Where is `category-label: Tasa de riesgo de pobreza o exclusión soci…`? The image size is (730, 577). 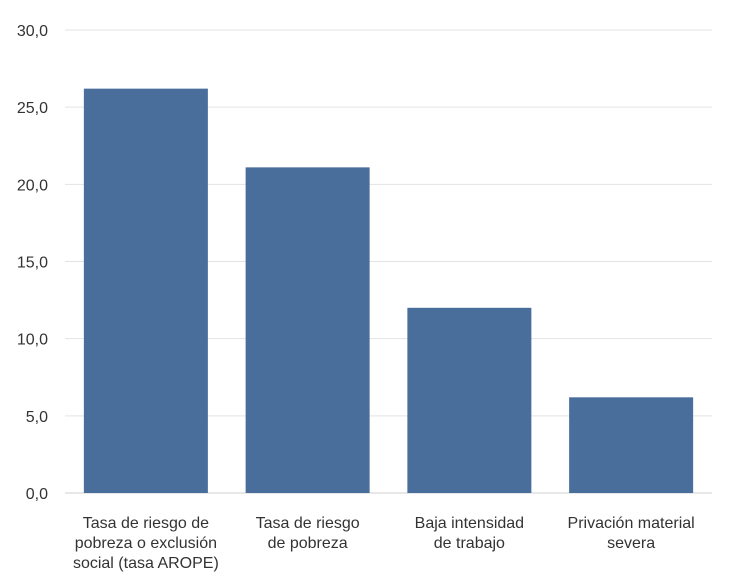
category-label: Tasa de riesgo de pobreza o exclusión soci… is located at coordinates (146, 543).